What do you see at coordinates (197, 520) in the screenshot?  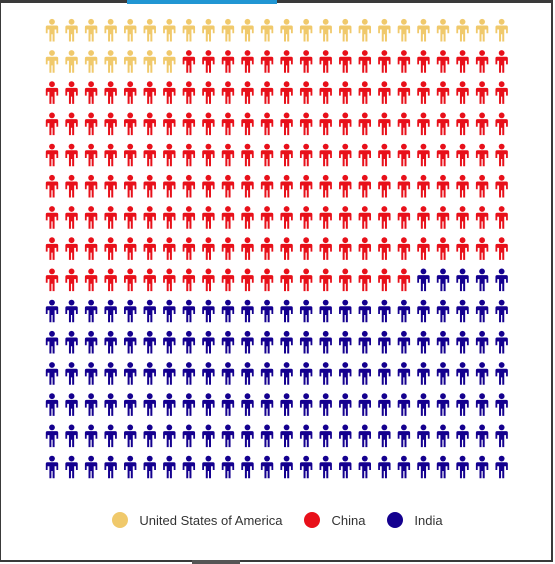 I see `legend-item-usa: United States of America` at bounding box center [197, 520].